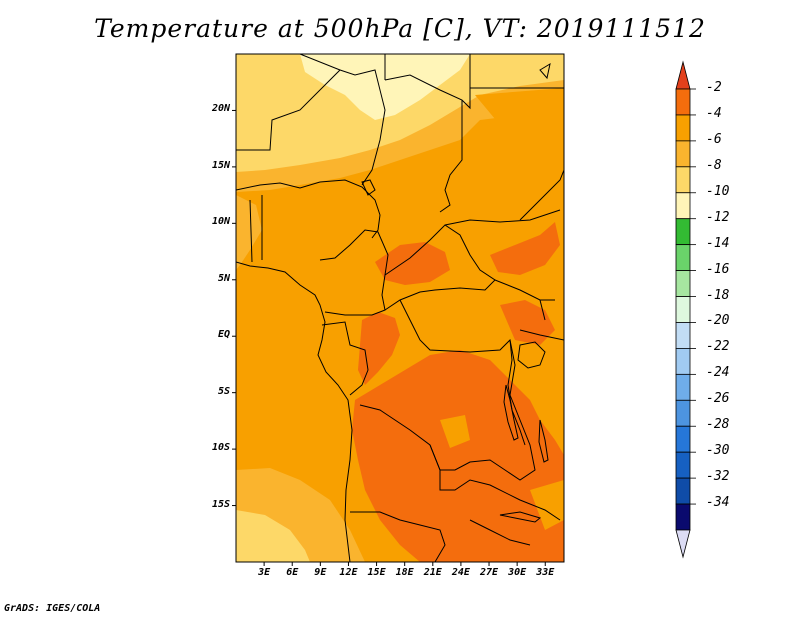  Describe the element at coordinates (354, 272) in the screenshot. I see `border-cameroon` at that location.